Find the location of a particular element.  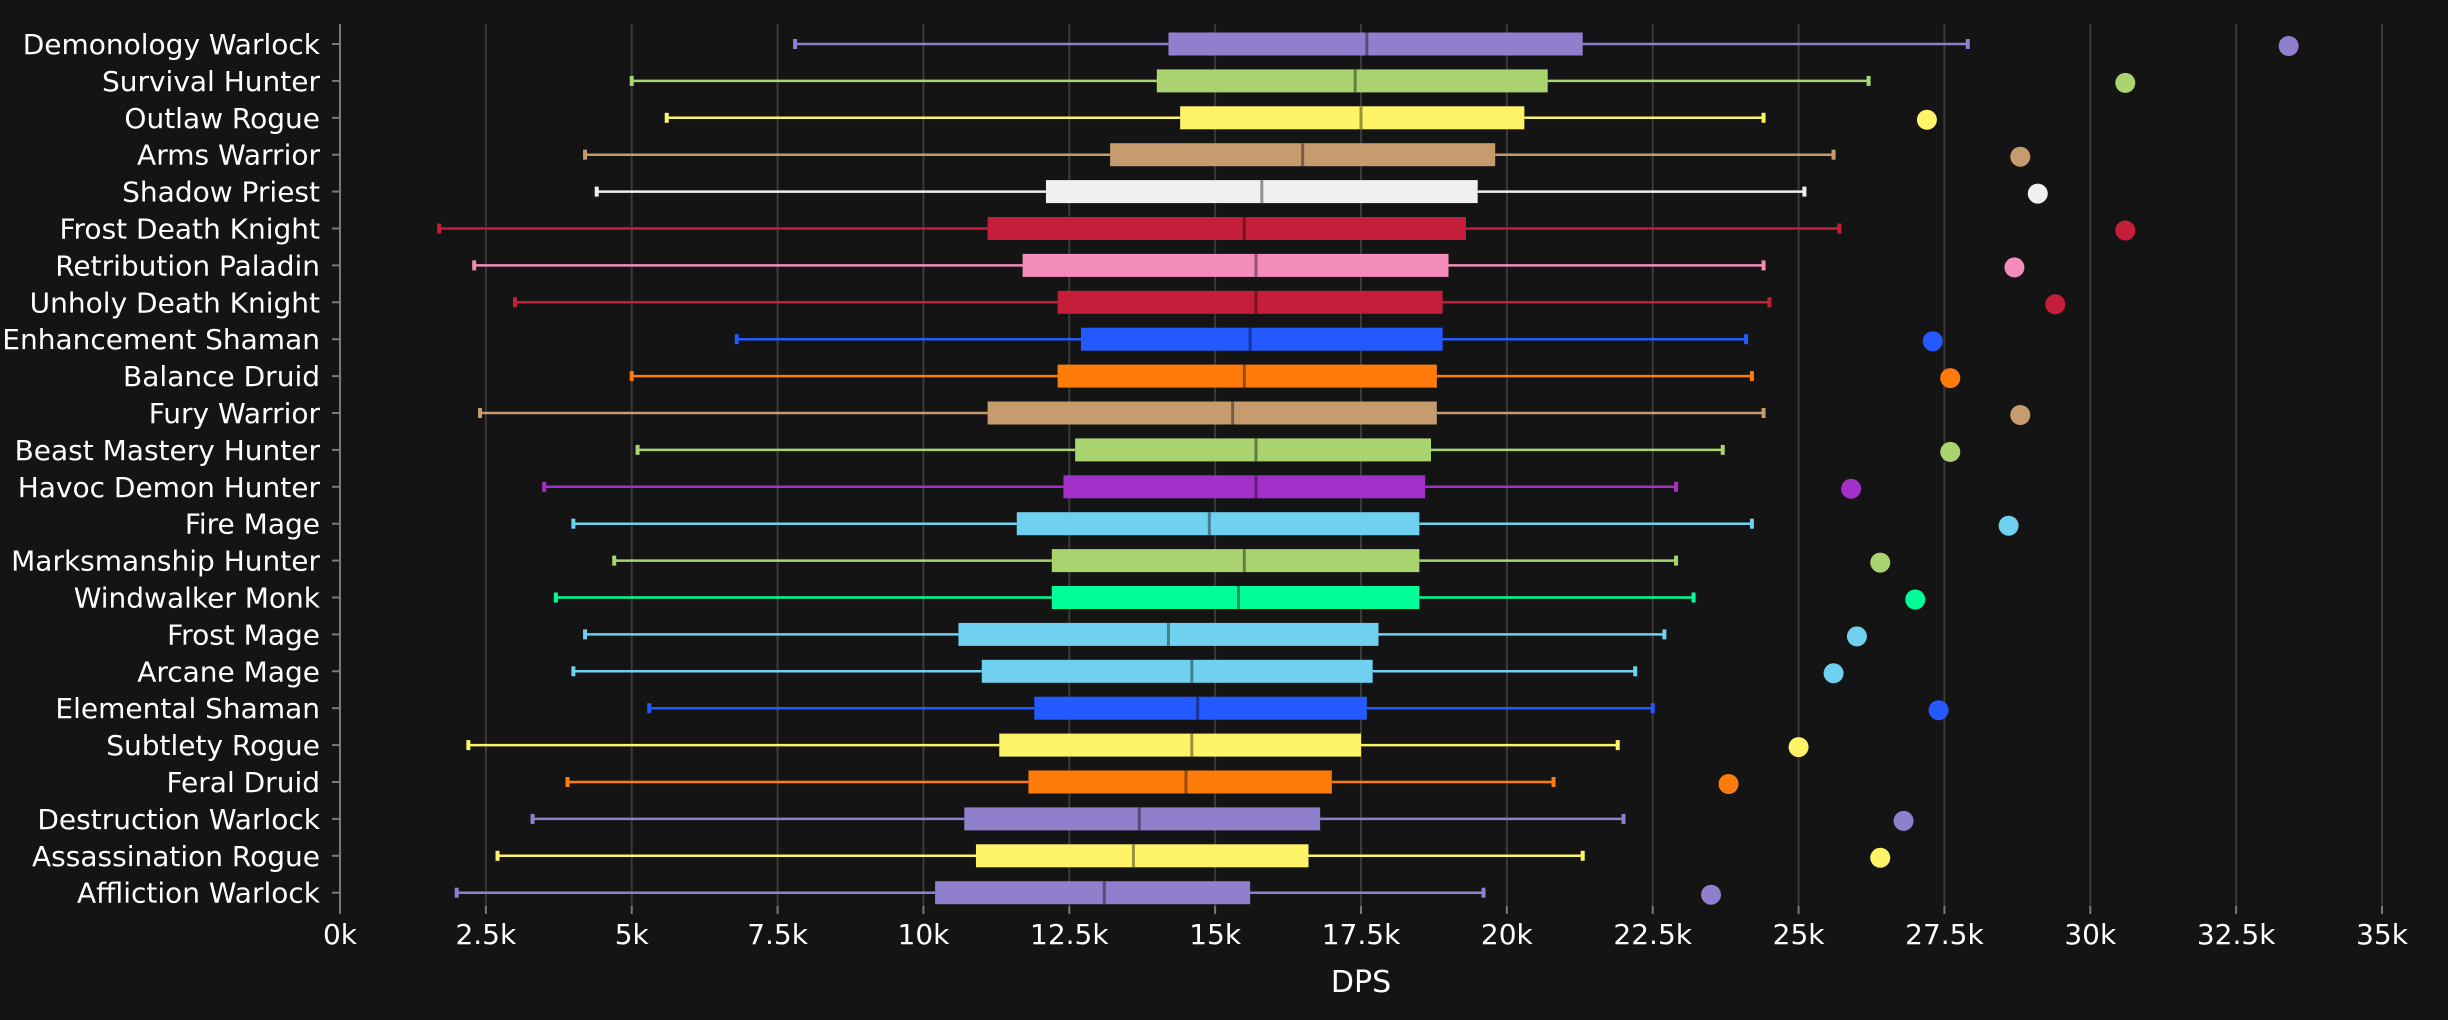

x-tick-label: 25k is located at coordinates (1799, 934).